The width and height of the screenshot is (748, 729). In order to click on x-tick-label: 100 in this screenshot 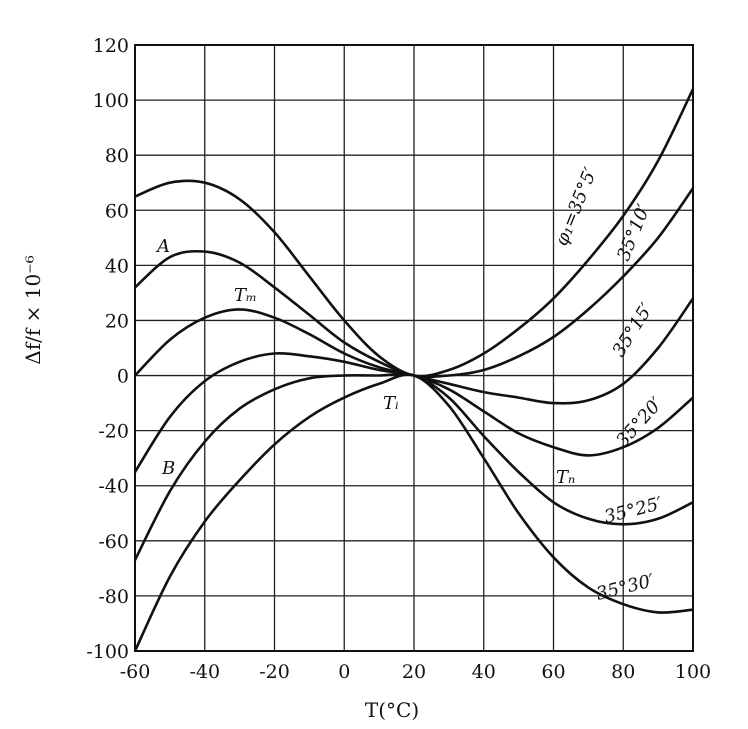, I will do `click(693, 672)`.